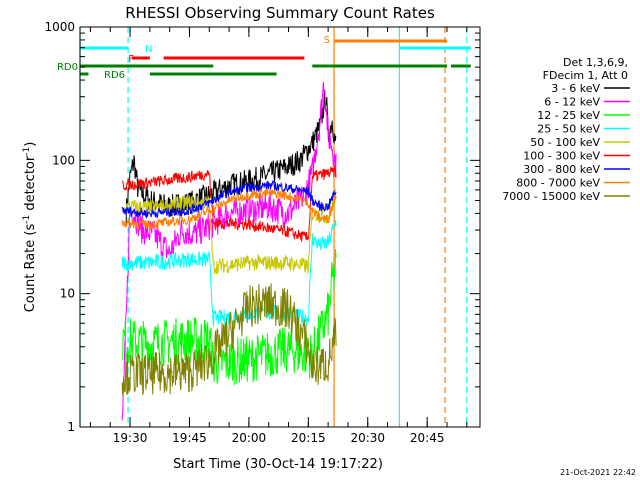 Image resolution: width=640 pixels, height=480 pixels. I want to click on y-axis-label-sup2: -1, so click(27, 151).